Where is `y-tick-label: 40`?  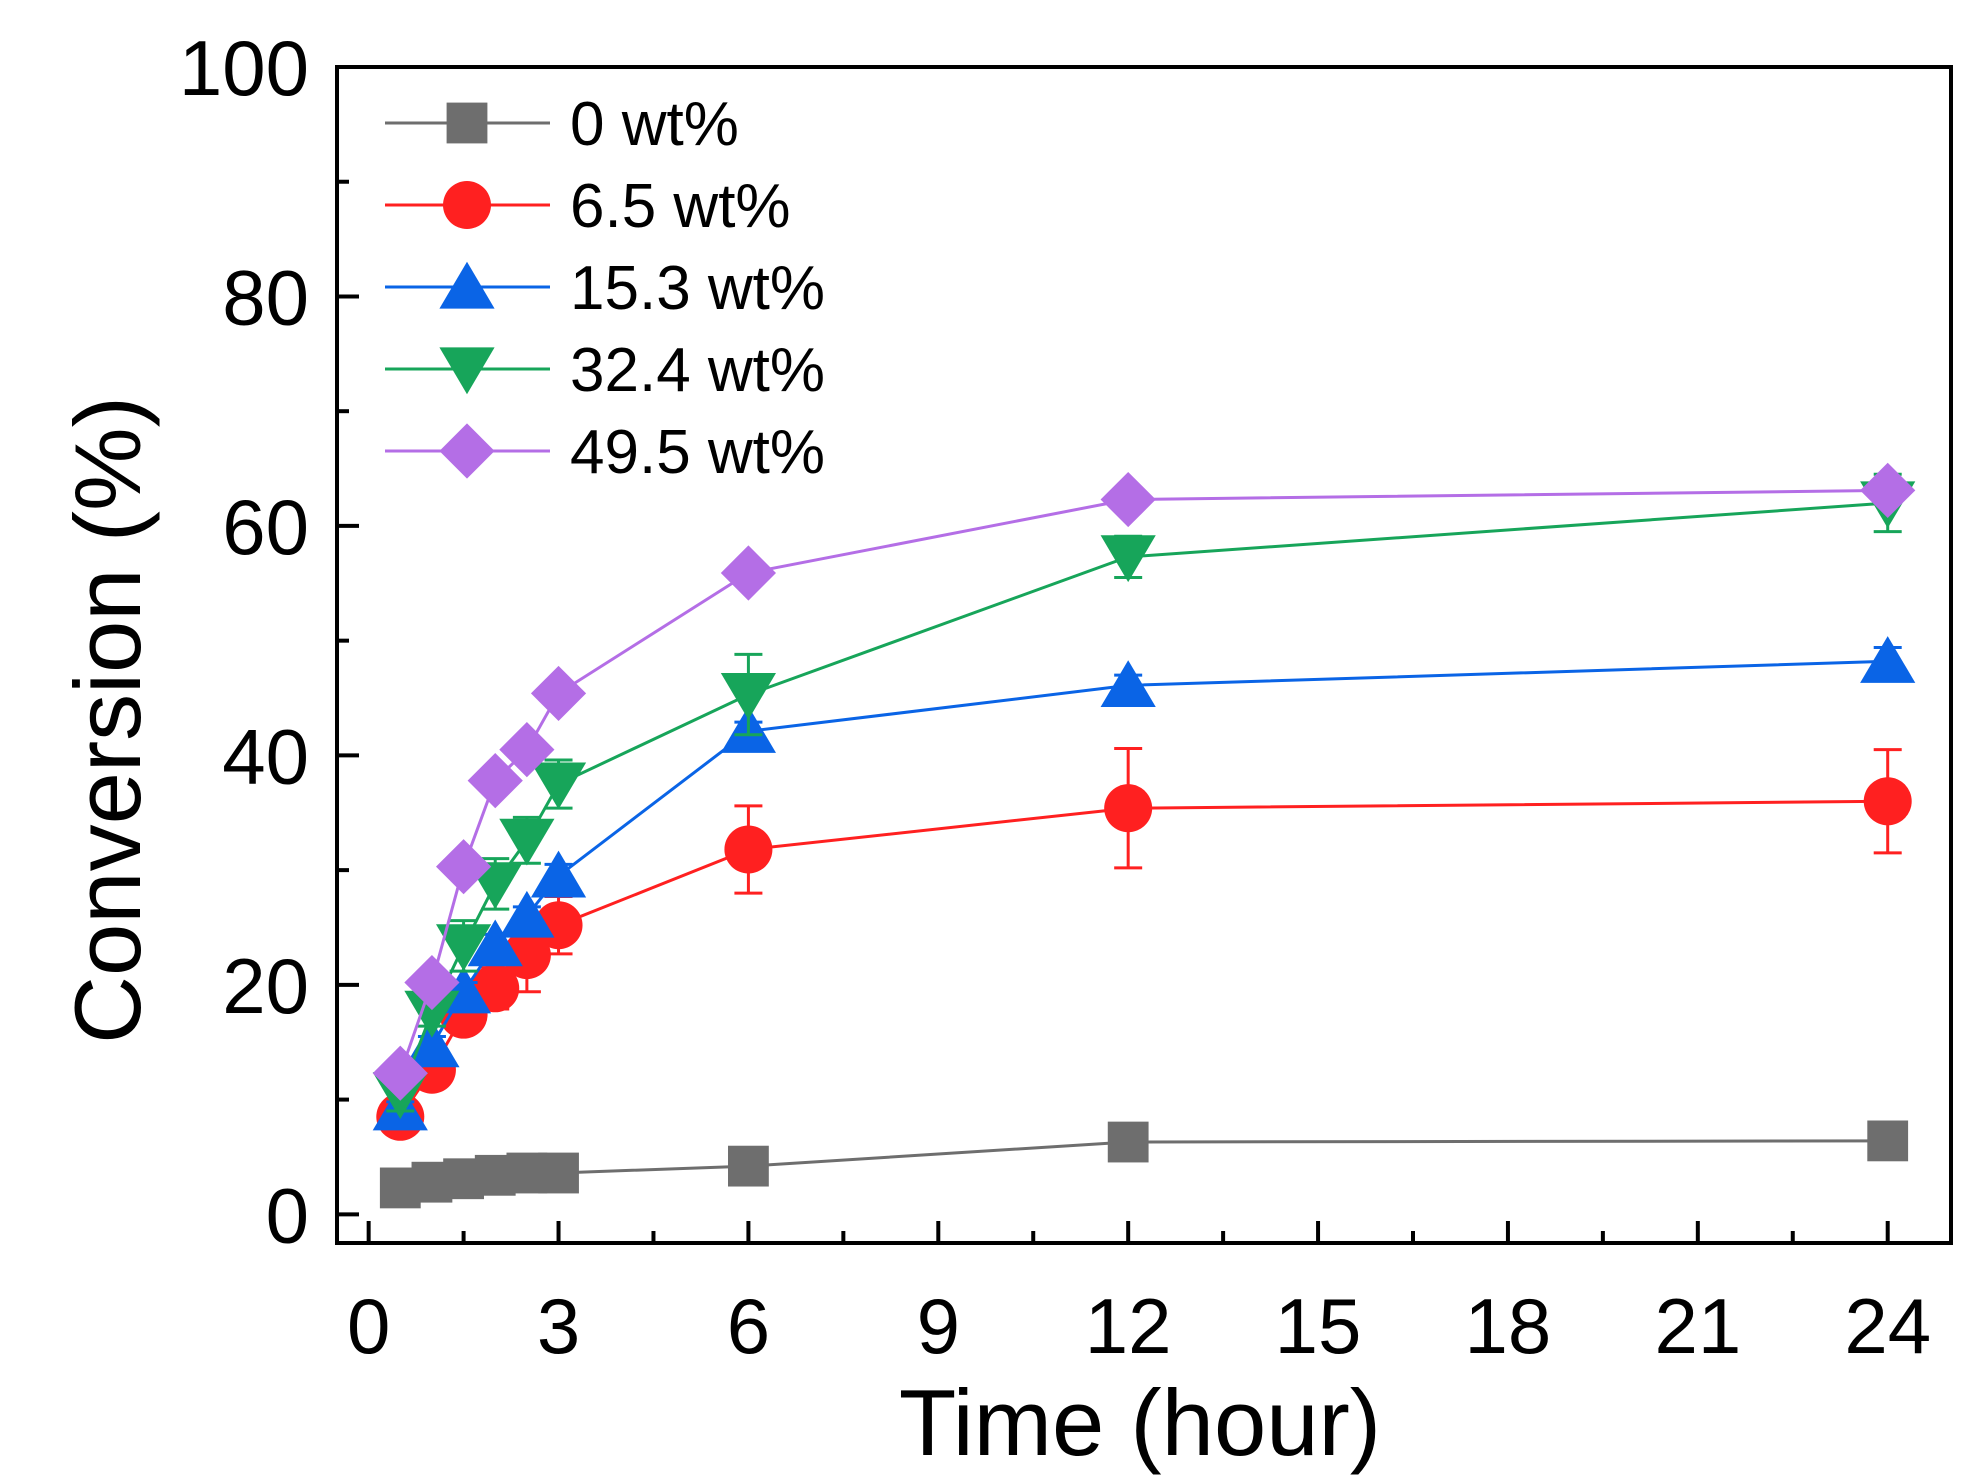 y-tick-label: 40 is located at coordinates (265, 756).